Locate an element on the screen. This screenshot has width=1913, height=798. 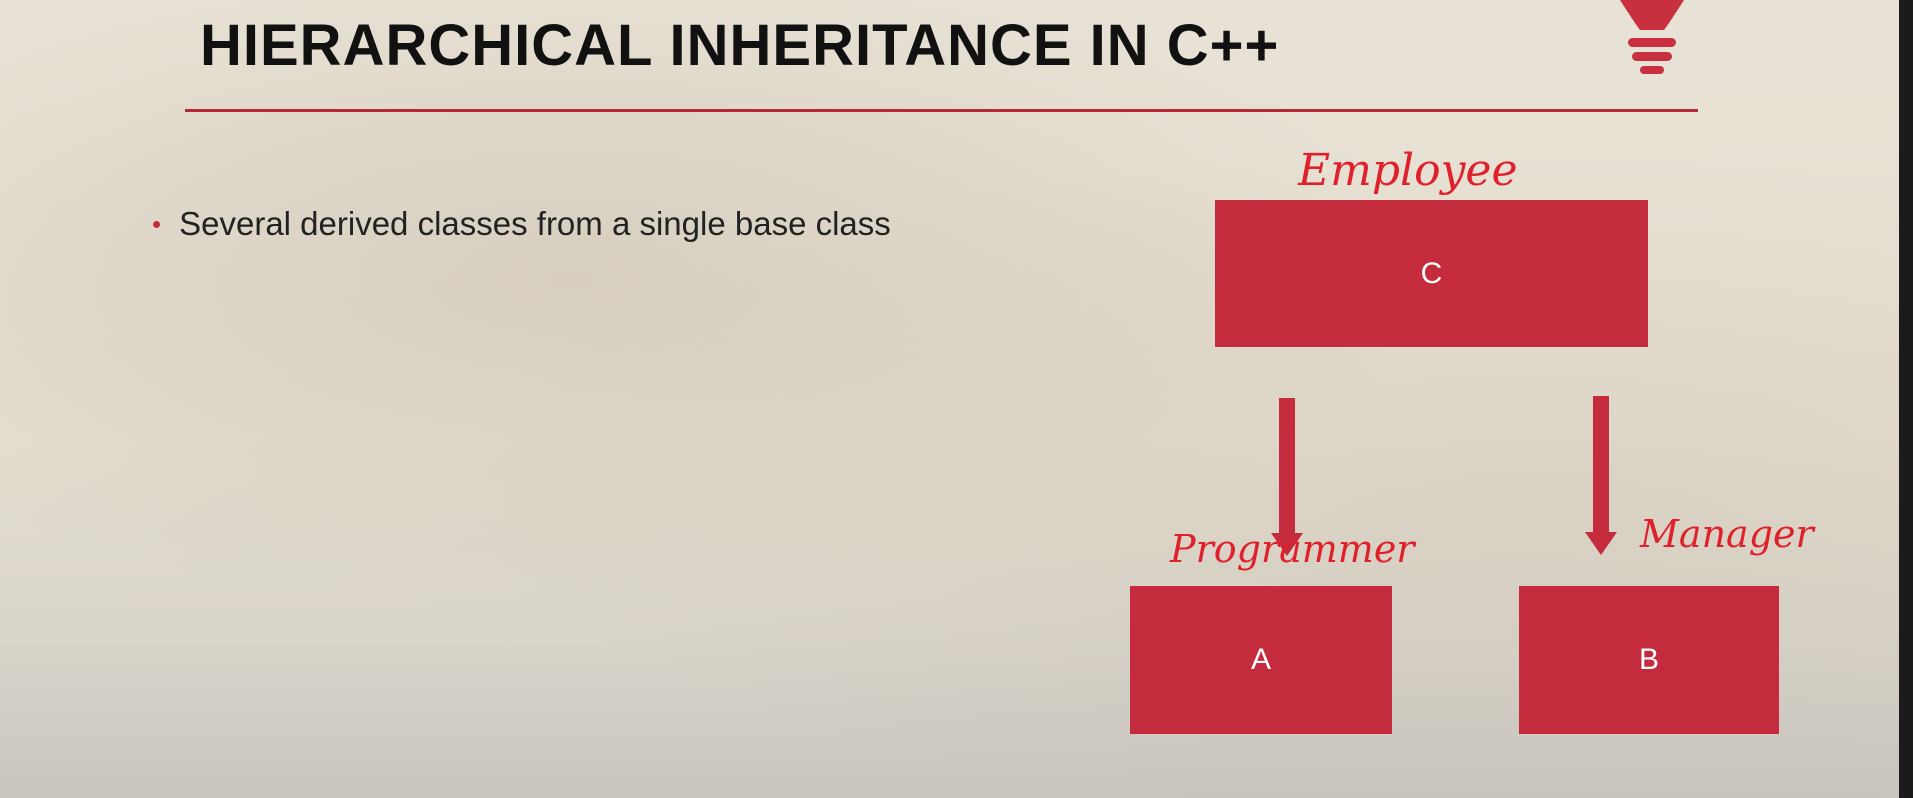
annotation-employee: Employee is located at coordinates (1407, 170).